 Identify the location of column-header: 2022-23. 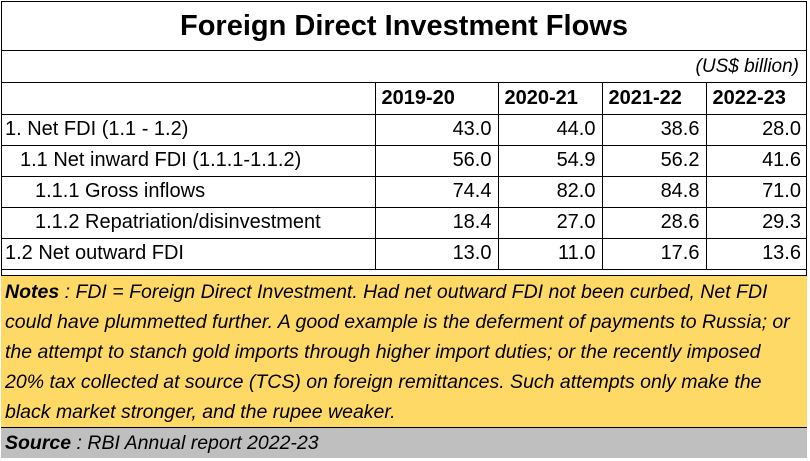
(756, 99).